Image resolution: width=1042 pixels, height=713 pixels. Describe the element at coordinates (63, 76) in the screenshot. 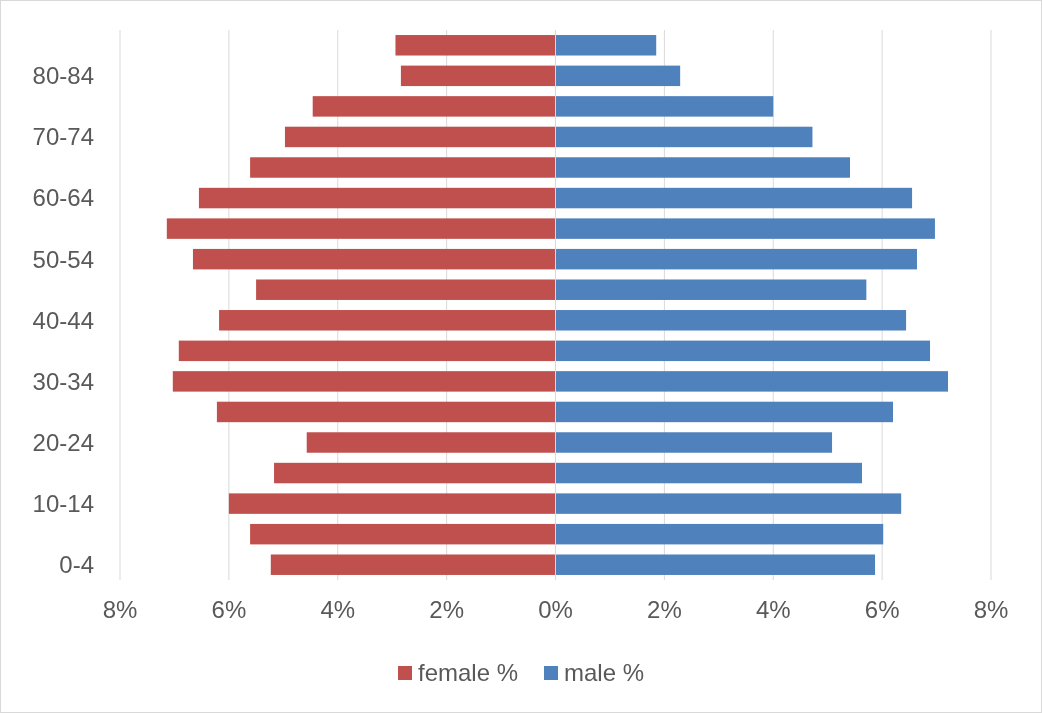

I see `y-tick-label: 80-84` at that location.